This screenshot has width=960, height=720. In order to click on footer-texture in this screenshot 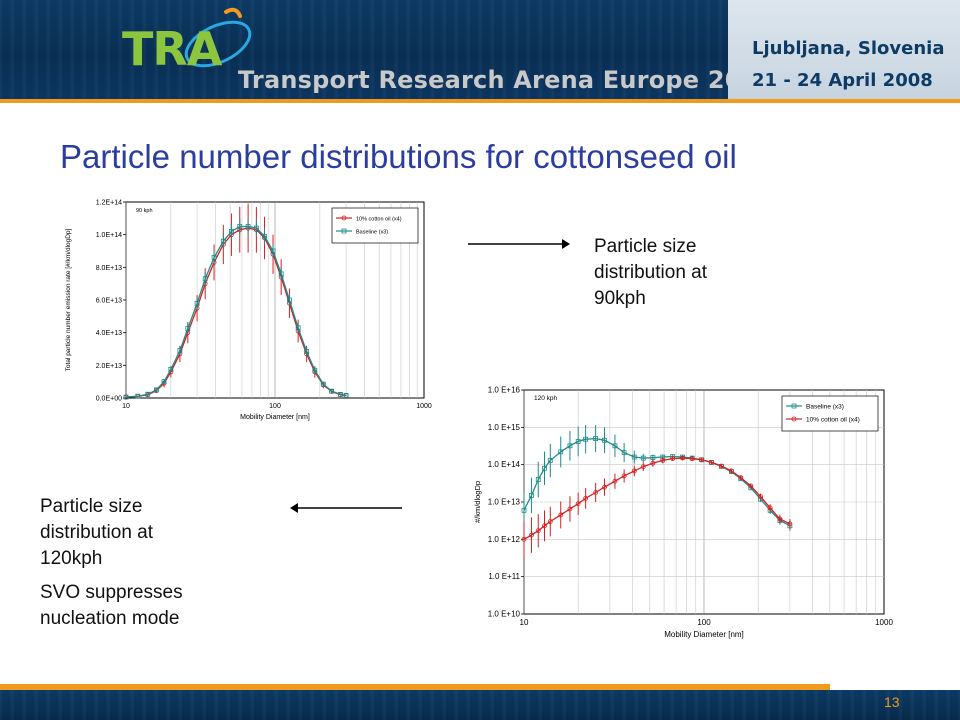, I will do `click(480, 705)`.